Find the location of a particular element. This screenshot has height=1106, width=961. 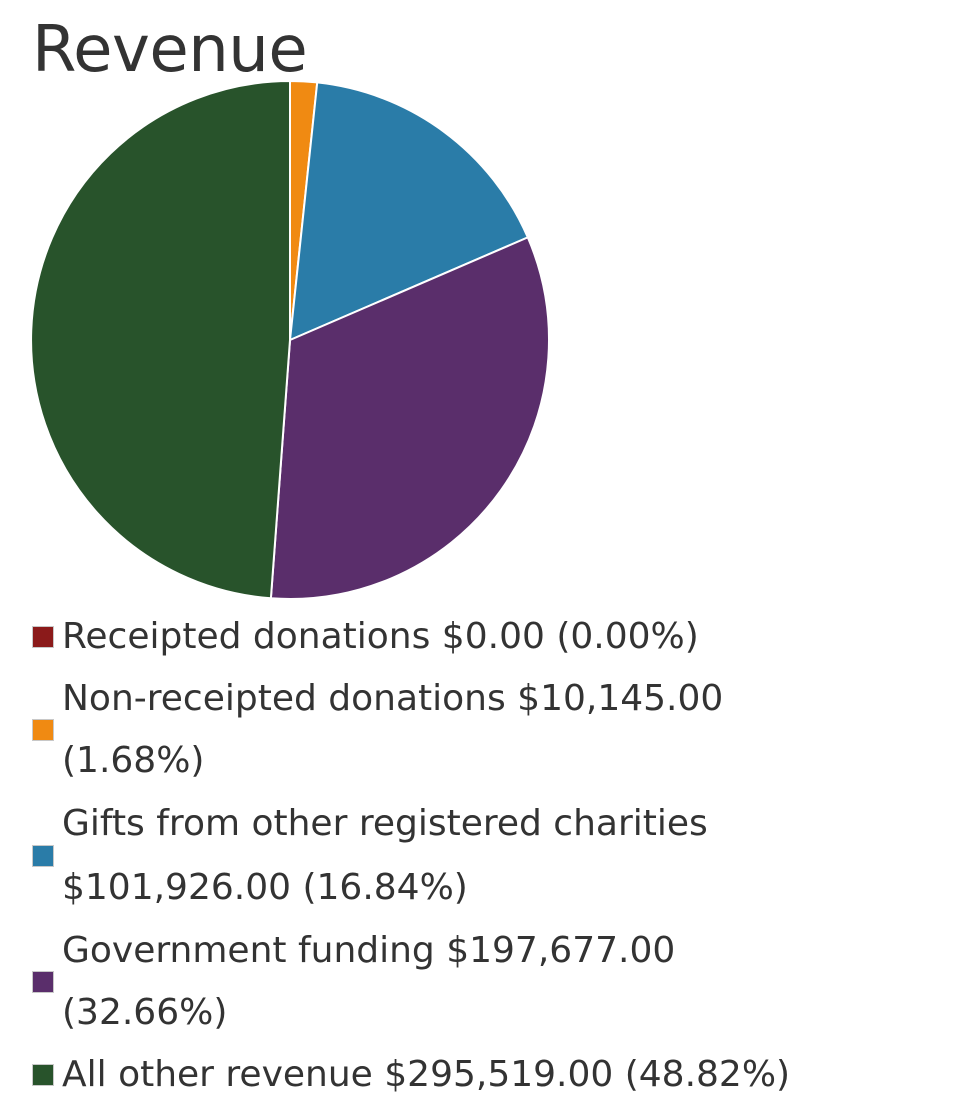

legend-label: All other revenue $295,519.00 (48.82%) is located at coordinates (426, 1074).